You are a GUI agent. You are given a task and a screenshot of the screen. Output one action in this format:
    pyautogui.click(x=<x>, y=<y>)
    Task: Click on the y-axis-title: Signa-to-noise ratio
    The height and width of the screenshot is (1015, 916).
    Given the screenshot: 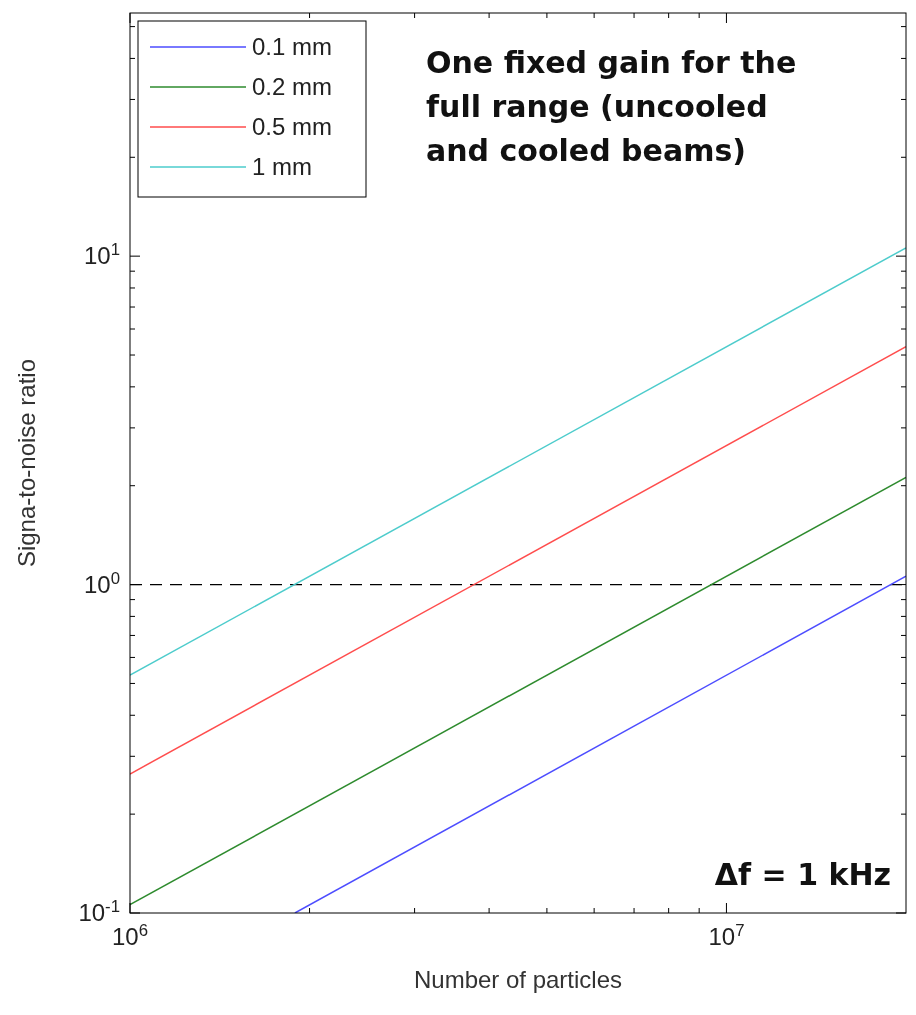 What is the action you would take?
    pyautogui.click(x=26, y=463)
    